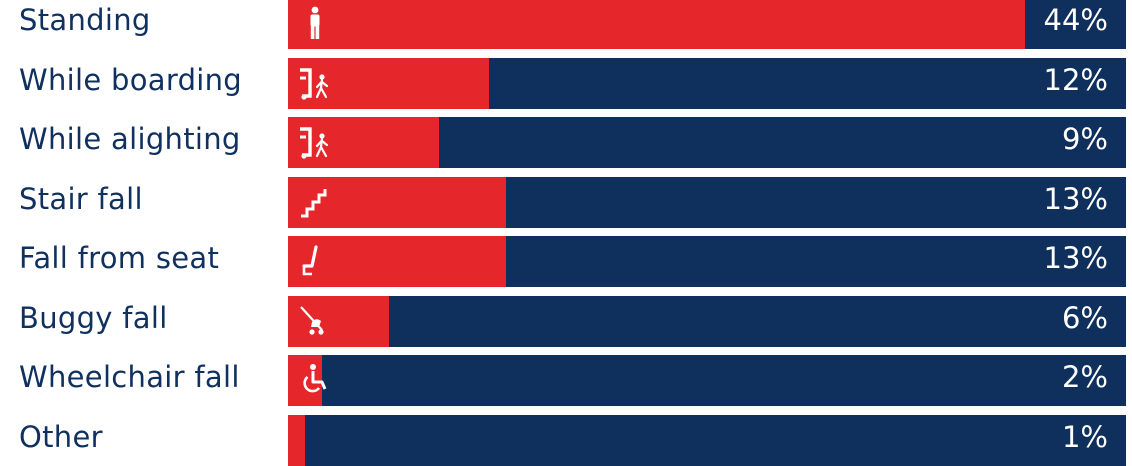 Image resolution: width=1132 pixels, height=466 pixels. What do you see at coordinates (314, 143) in the screenshot?
I see `alighting-icon` at bounding box center [314, 143].